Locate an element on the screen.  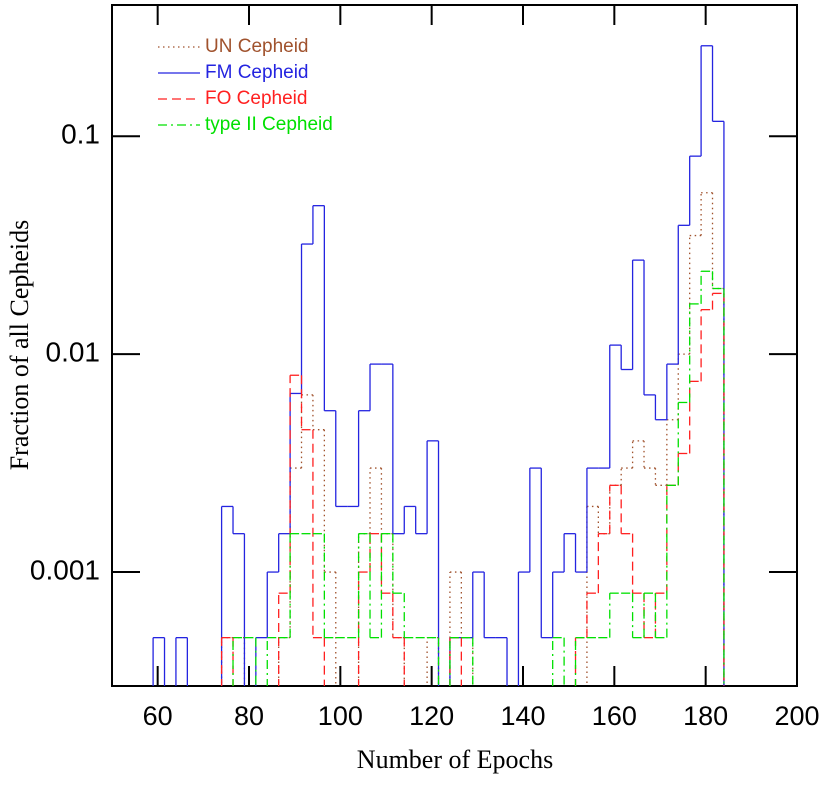
y-tick-label: 0.001 is located at coordinates (65, 569).